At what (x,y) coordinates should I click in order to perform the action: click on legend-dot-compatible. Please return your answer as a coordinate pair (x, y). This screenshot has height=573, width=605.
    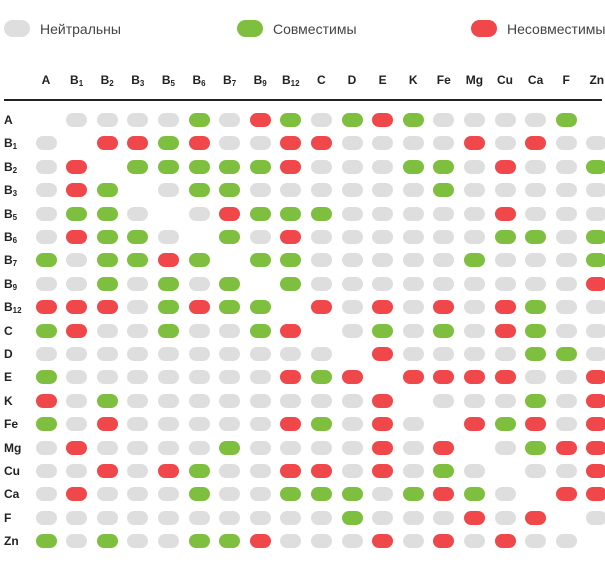
    Looking at the image, I should click on (250, 28).